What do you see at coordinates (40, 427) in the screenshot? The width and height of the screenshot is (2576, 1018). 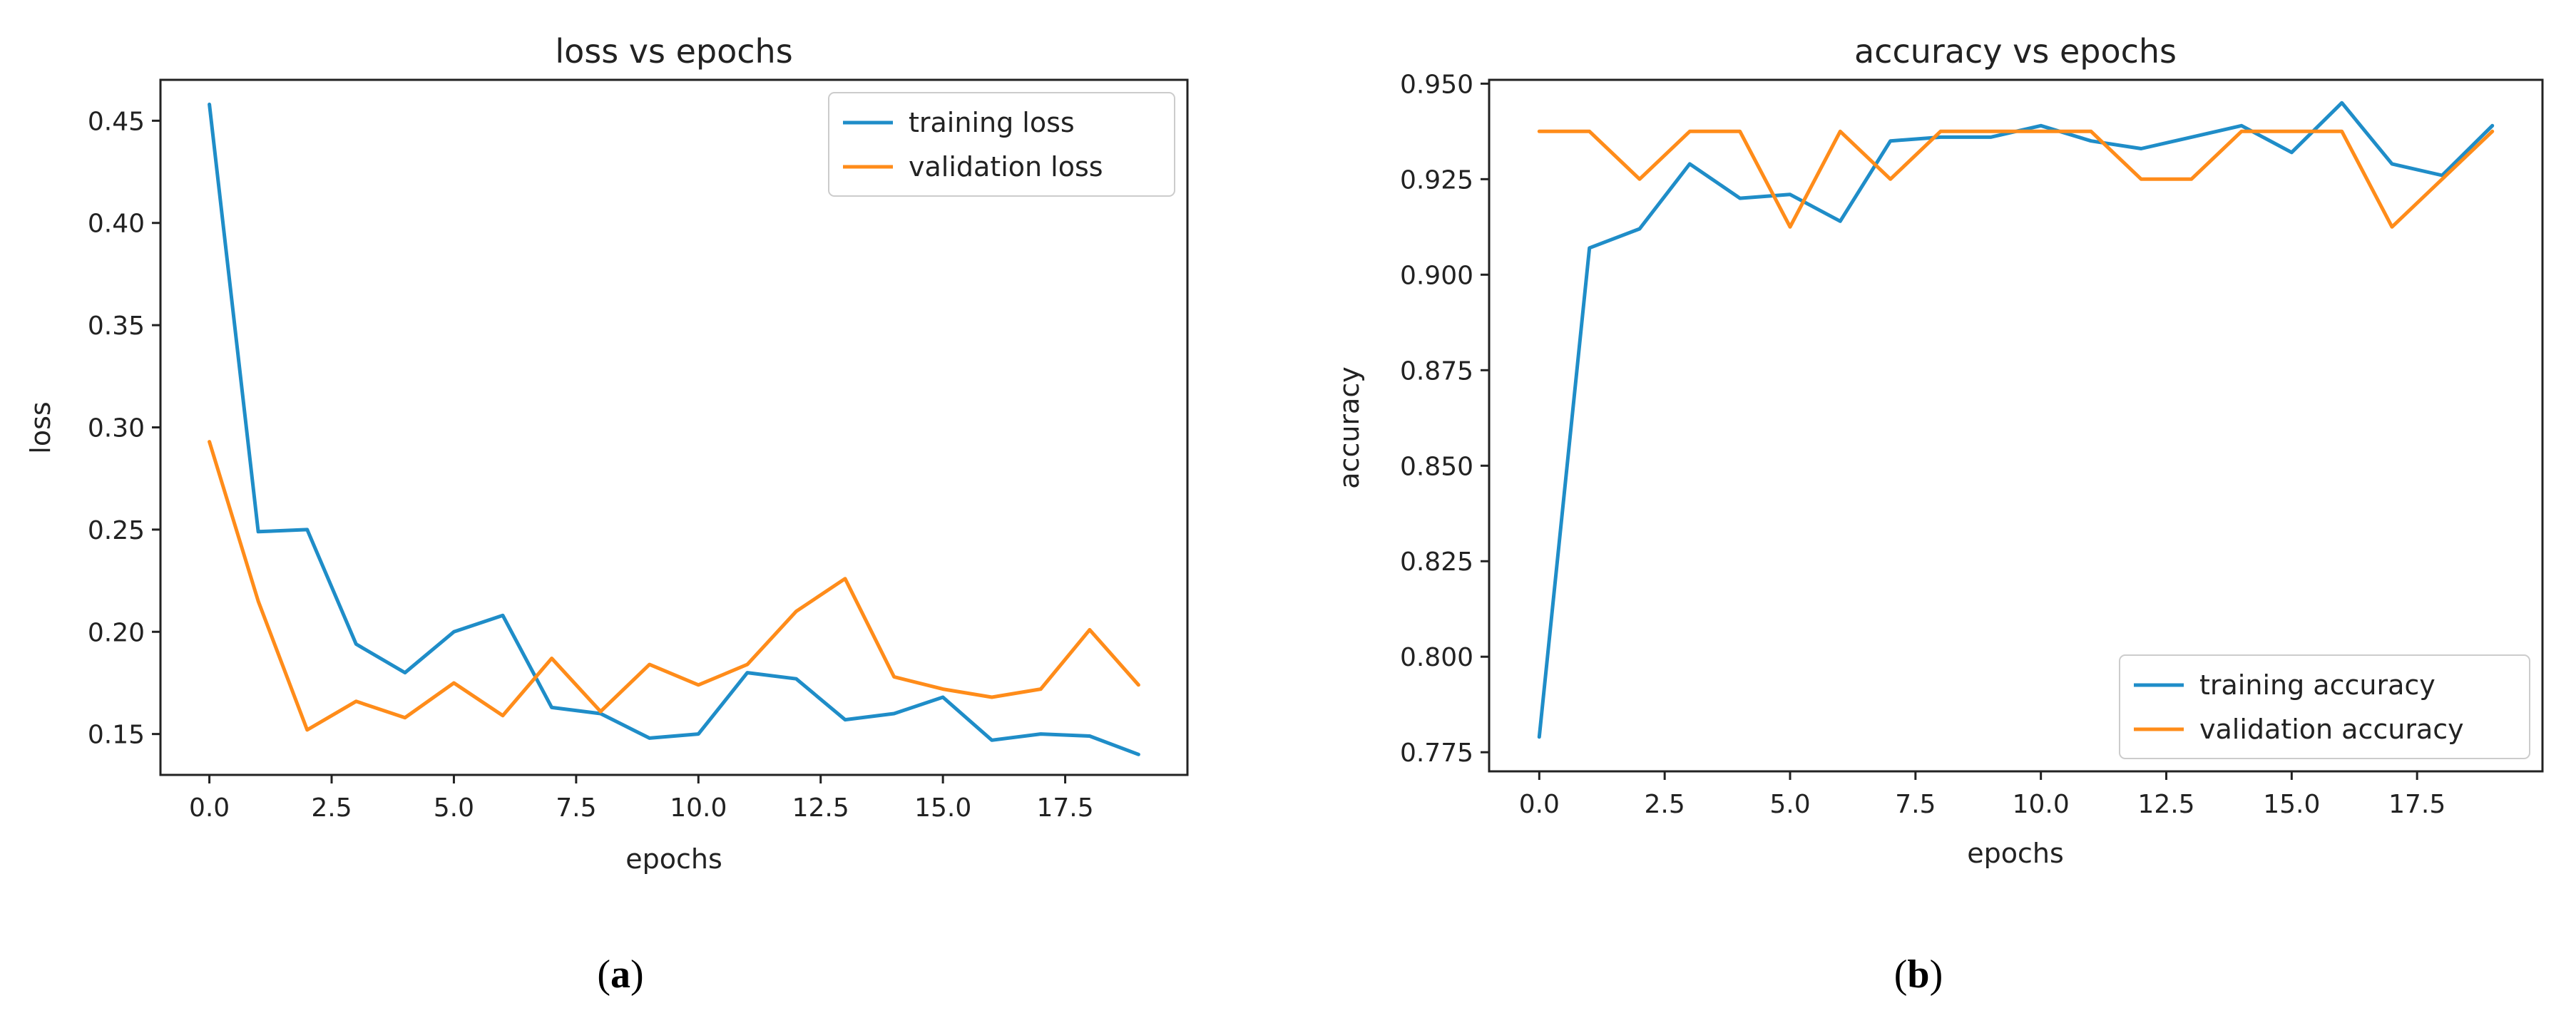 I see `loss-y-axis-label: loss` at bounding box center [40, 427].